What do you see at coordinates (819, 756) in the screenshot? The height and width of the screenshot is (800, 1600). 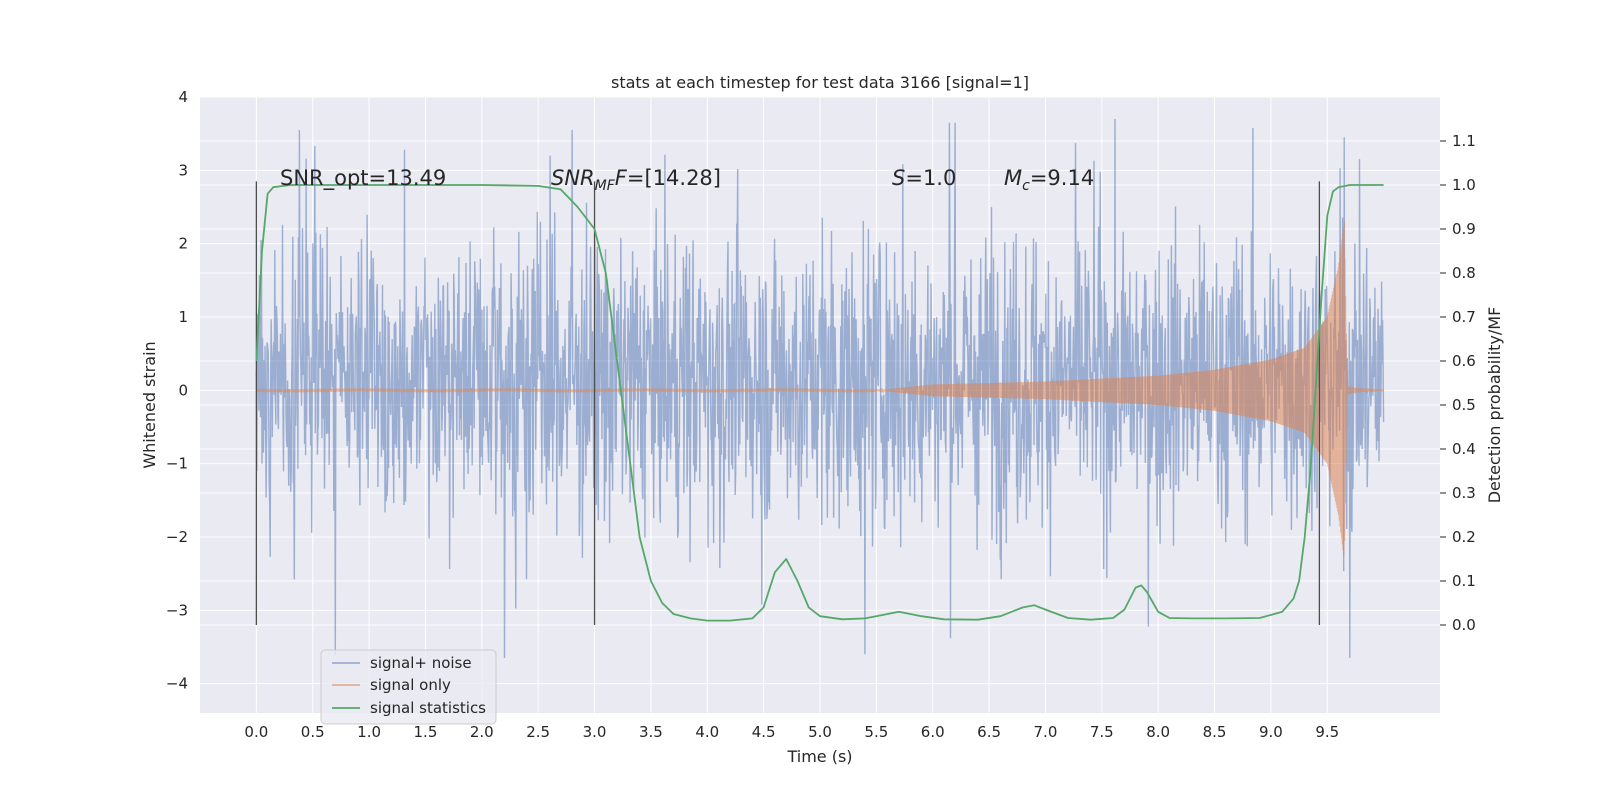 I see `x-axis-title: Time (s)` at bounding box center [819, 756].